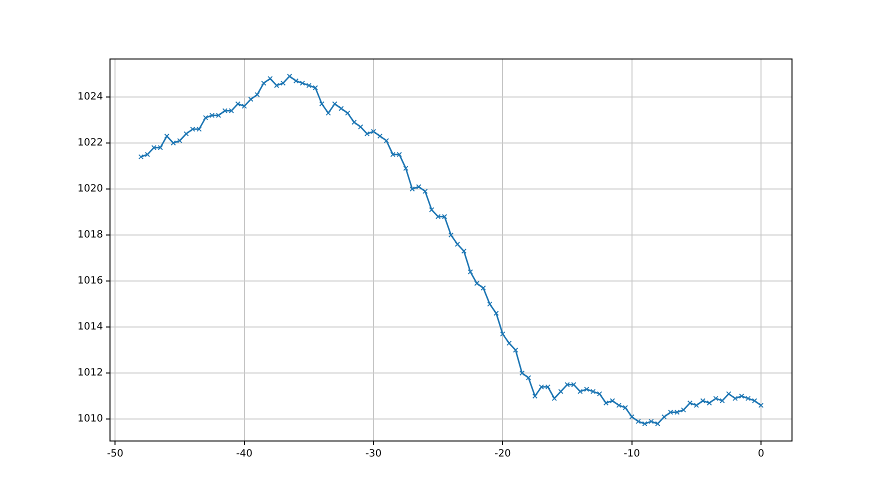 The image size is (880, 495). I want to click on y-tick-label: 1012, so click(90, 373).